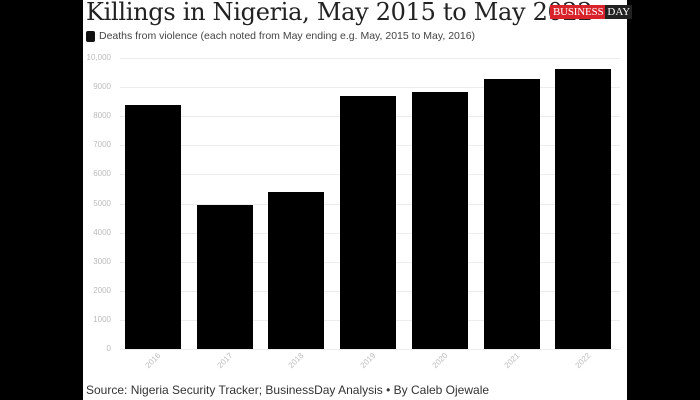 The image size is (700, 400). Describe the element at coordinates (368, 360) in the screenshot. I see `x-tick-label: 2019` at that location.